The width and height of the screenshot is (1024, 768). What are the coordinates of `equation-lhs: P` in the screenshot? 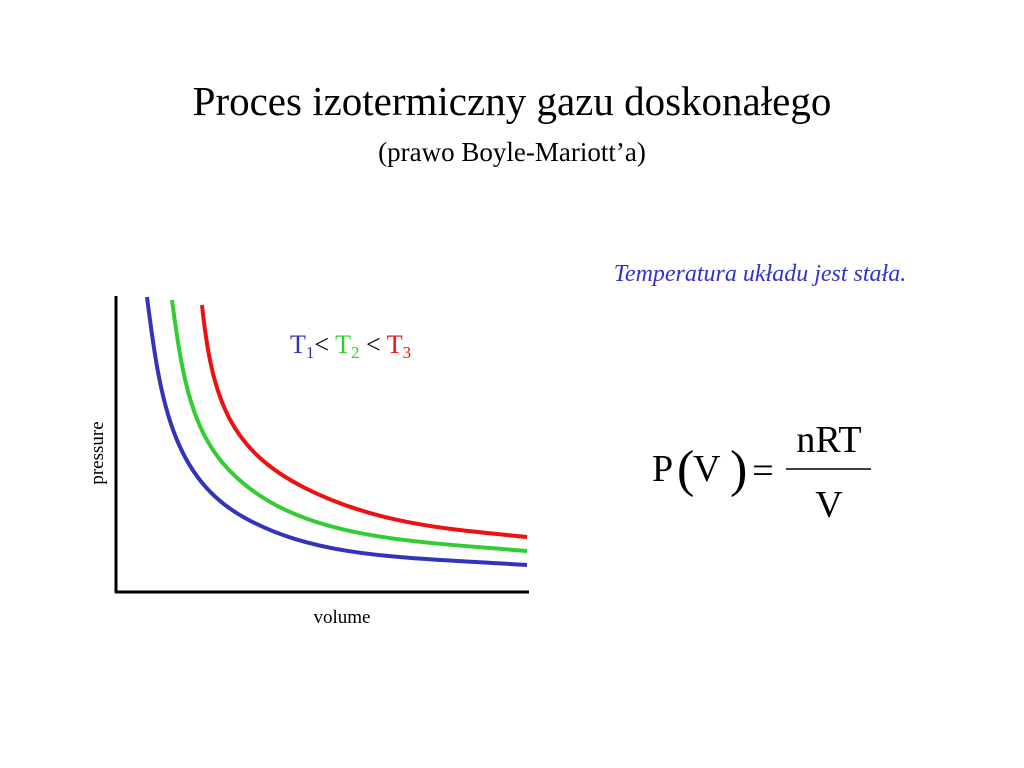 It's located at (662, 469).